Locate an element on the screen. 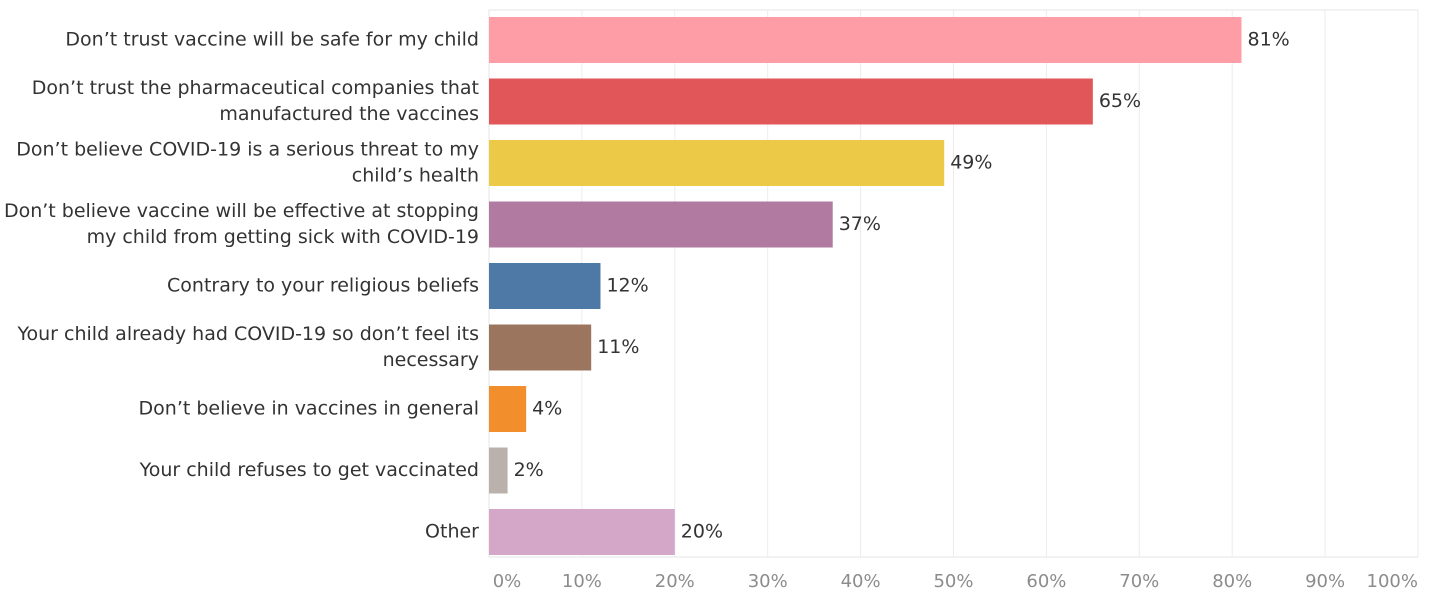  x-tick-label: 0% is located at coordinates (507, 581).